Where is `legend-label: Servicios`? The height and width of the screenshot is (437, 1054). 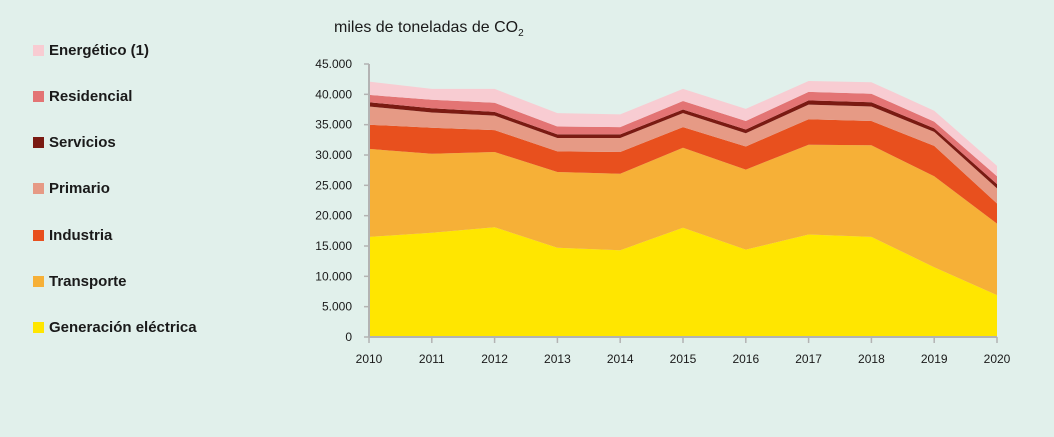 legend-label: Servicios is located at coordinates (82, 143).